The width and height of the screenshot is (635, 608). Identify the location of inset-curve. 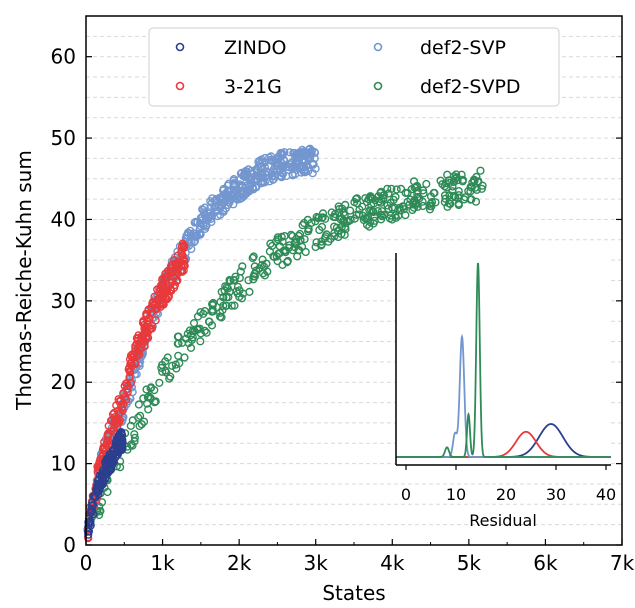
(503, 360).